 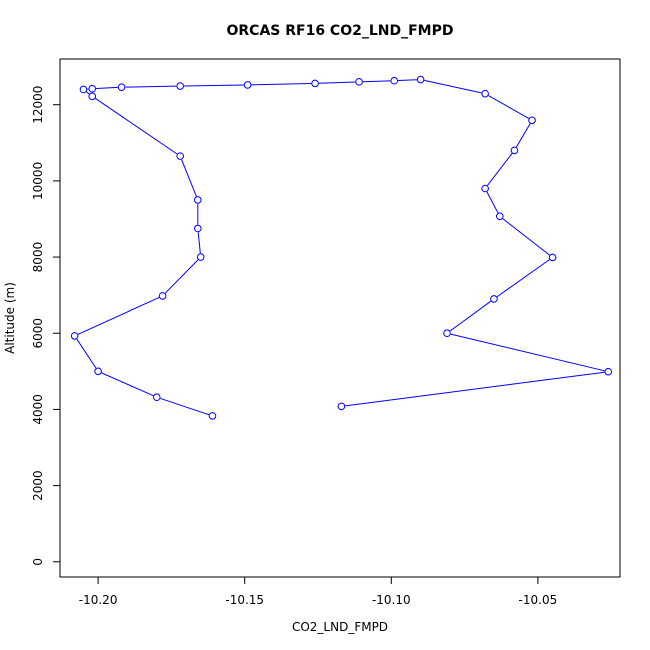 What do you see at coordinates (318, 591) in the screenshot?
I see `x-axis: -10.20 -10.15 -10.10 -10.05` at bounding box center [318, 591].